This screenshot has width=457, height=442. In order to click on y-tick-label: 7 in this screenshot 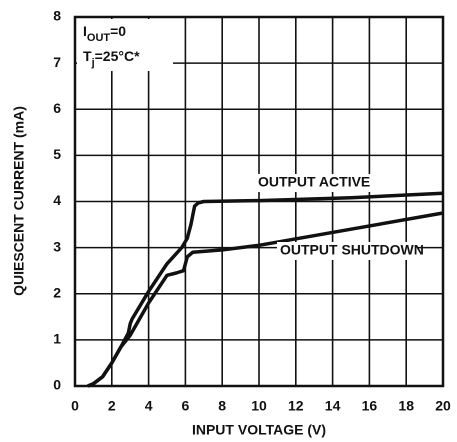, I will do `click(57, 62)`.